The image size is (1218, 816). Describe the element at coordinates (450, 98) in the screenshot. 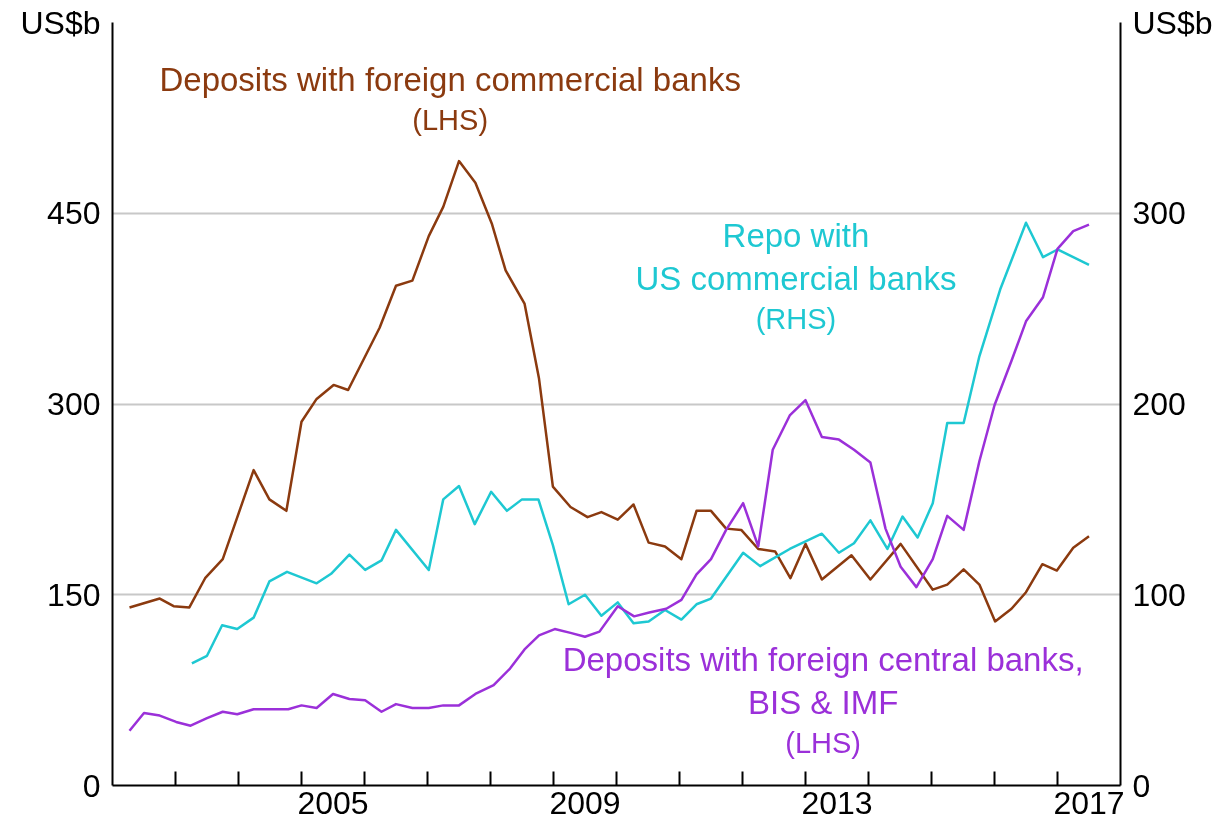

I see `series-label: Deposits with foreign commercial banks (LHS)` at that location.